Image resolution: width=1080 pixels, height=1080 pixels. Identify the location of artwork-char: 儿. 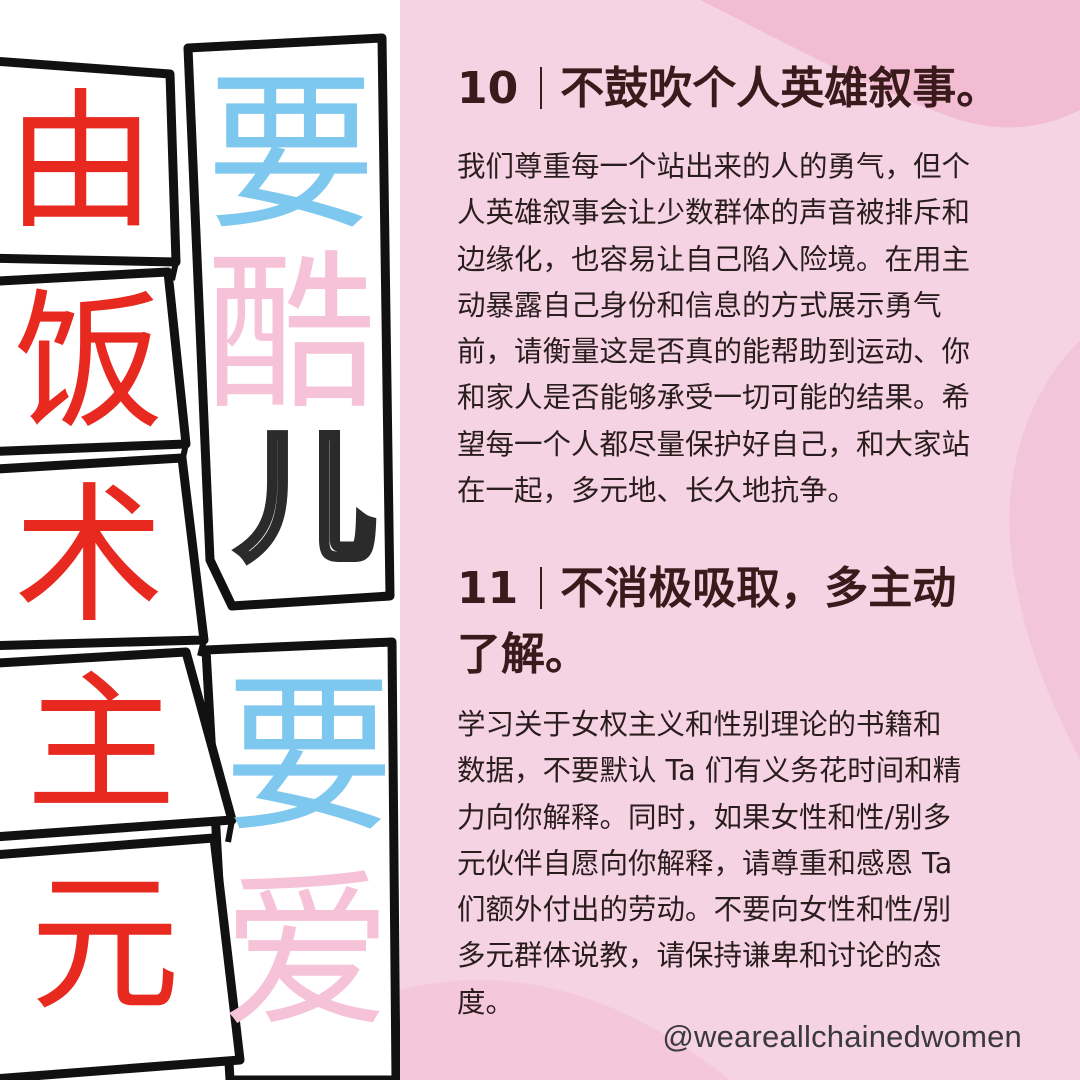
(306, 499).